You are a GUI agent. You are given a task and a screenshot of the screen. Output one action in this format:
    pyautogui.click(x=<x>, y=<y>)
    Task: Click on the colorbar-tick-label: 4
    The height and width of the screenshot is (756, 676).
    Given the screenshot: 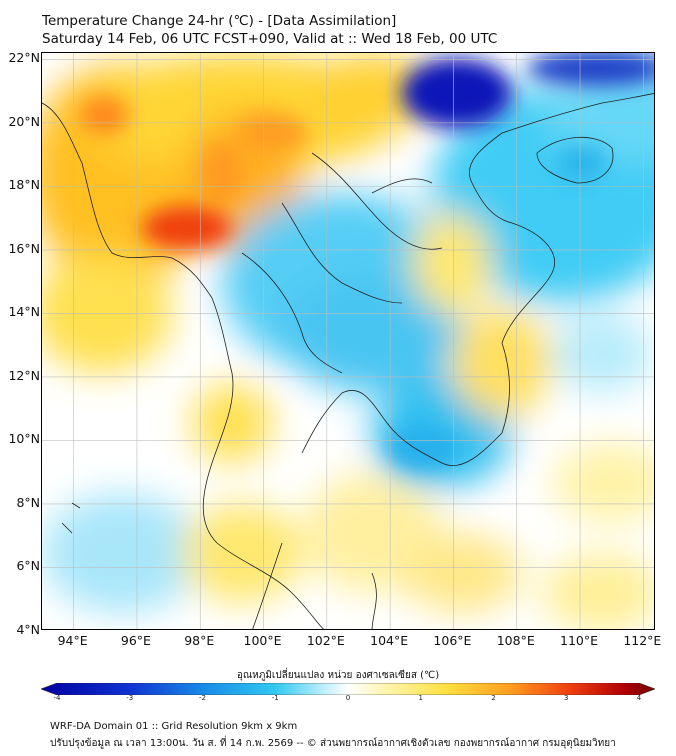 What is the action you would take?
    pyautogui.click(x=639, y=698)
    